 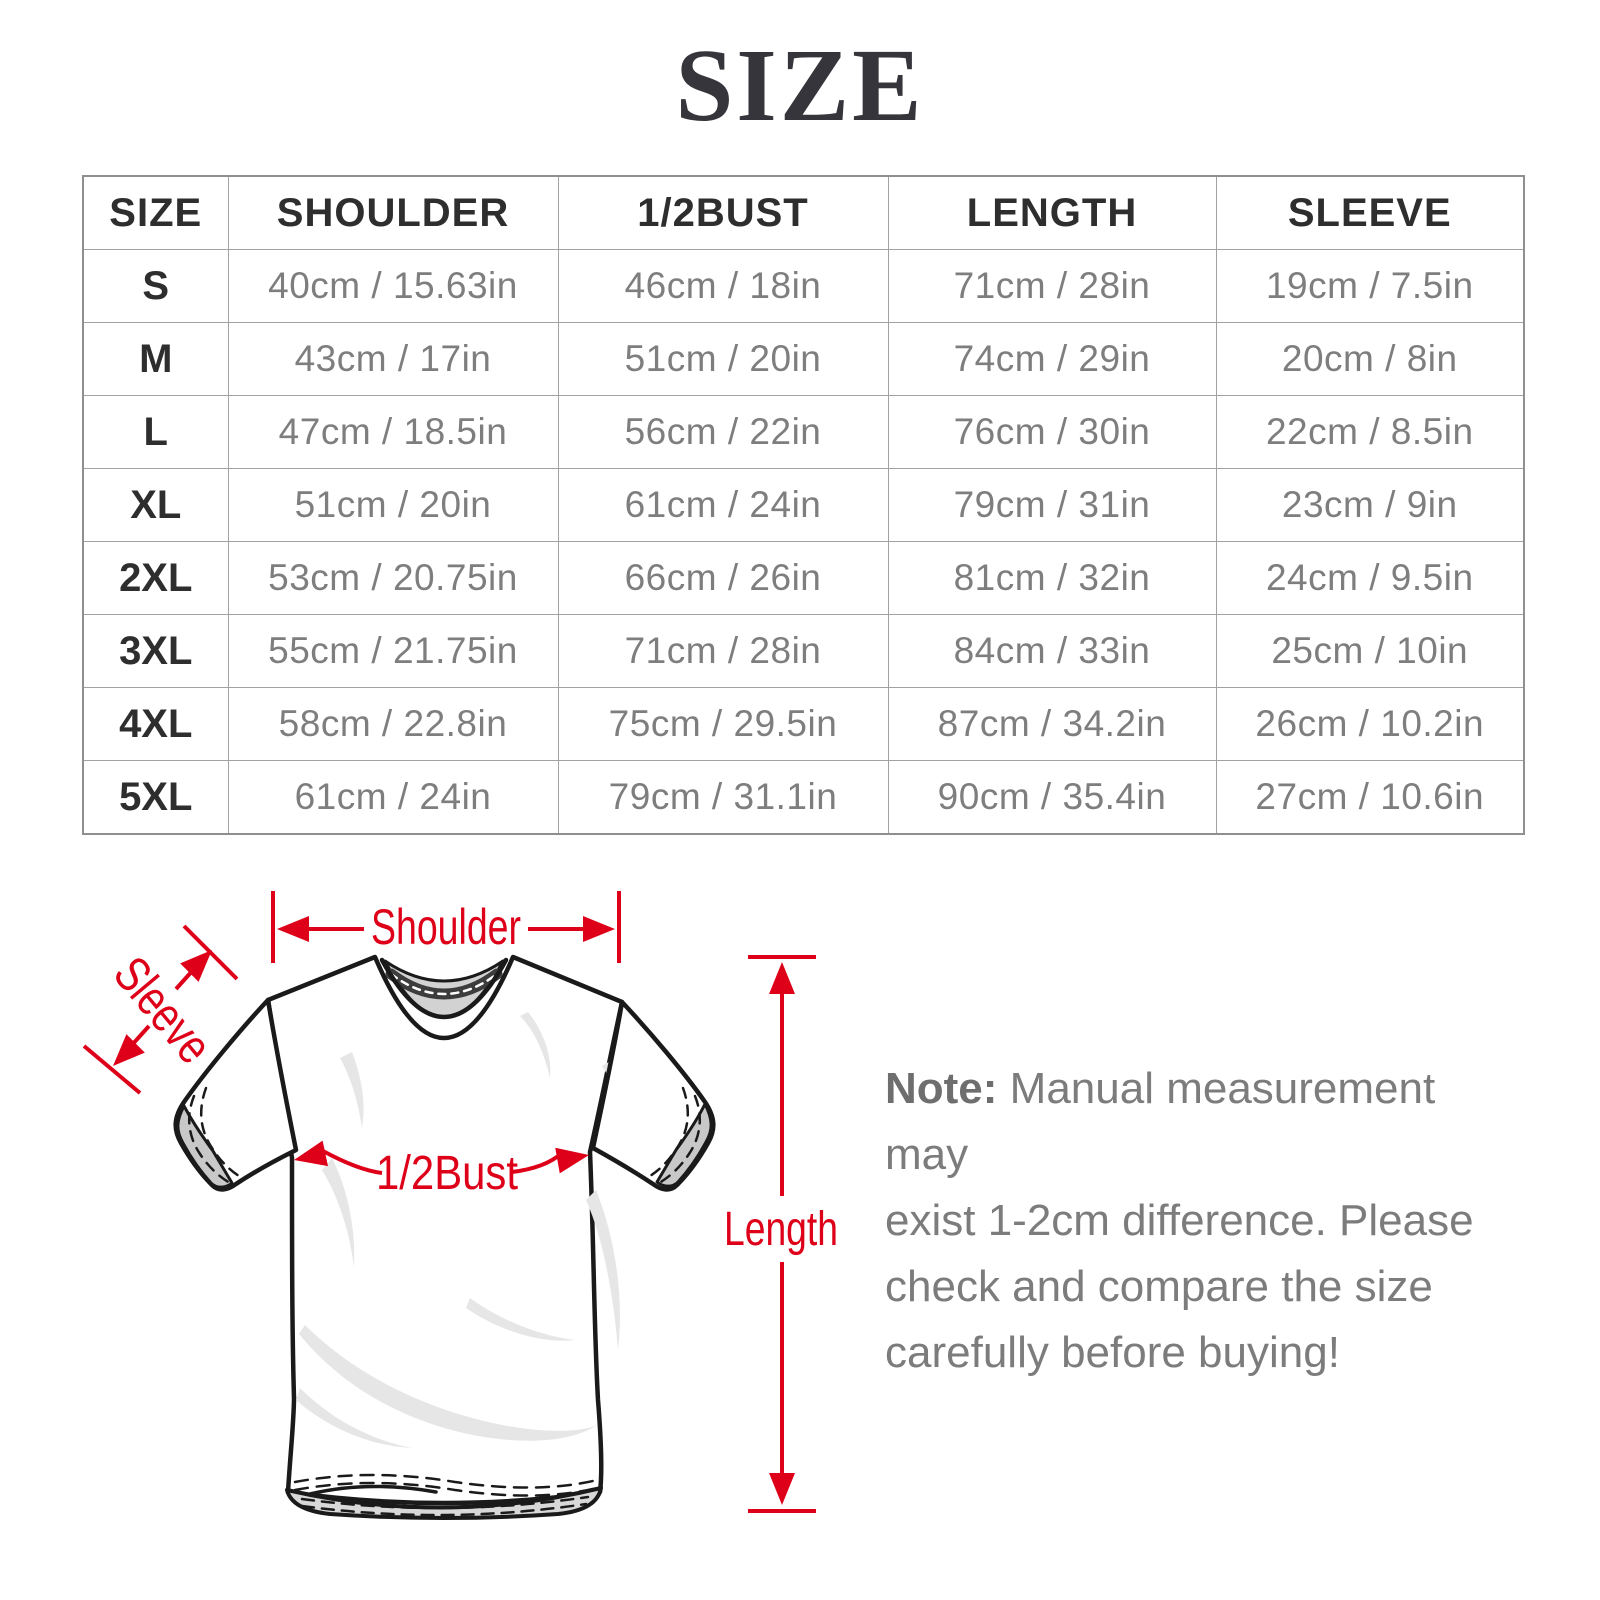 What do you see at coordinates (393, 724) in the screenshot?
I see `shoulder-value: 58cm / 22.8in` at bounding box center [393, 724].